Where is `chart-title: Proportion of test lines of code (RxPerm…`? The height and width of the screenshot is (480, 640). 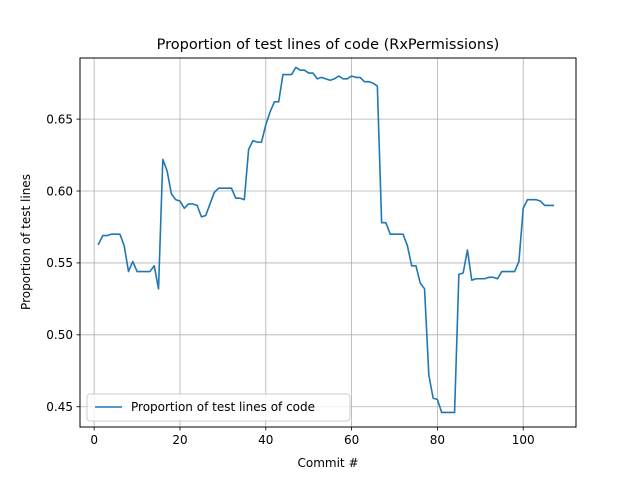 chart-title: Proportion of test lines of code (RxPerm… is located at coordinates (328, 45).